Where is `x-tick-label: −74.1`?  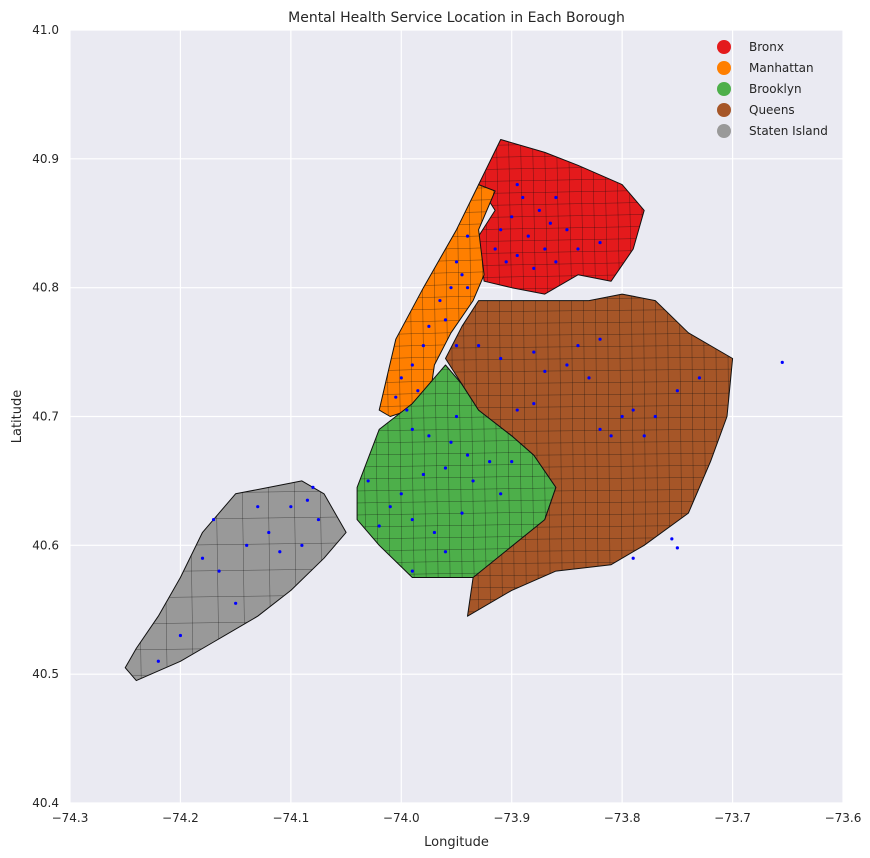
x-tick-label: −74.1 is located at coordinates (290, 818).